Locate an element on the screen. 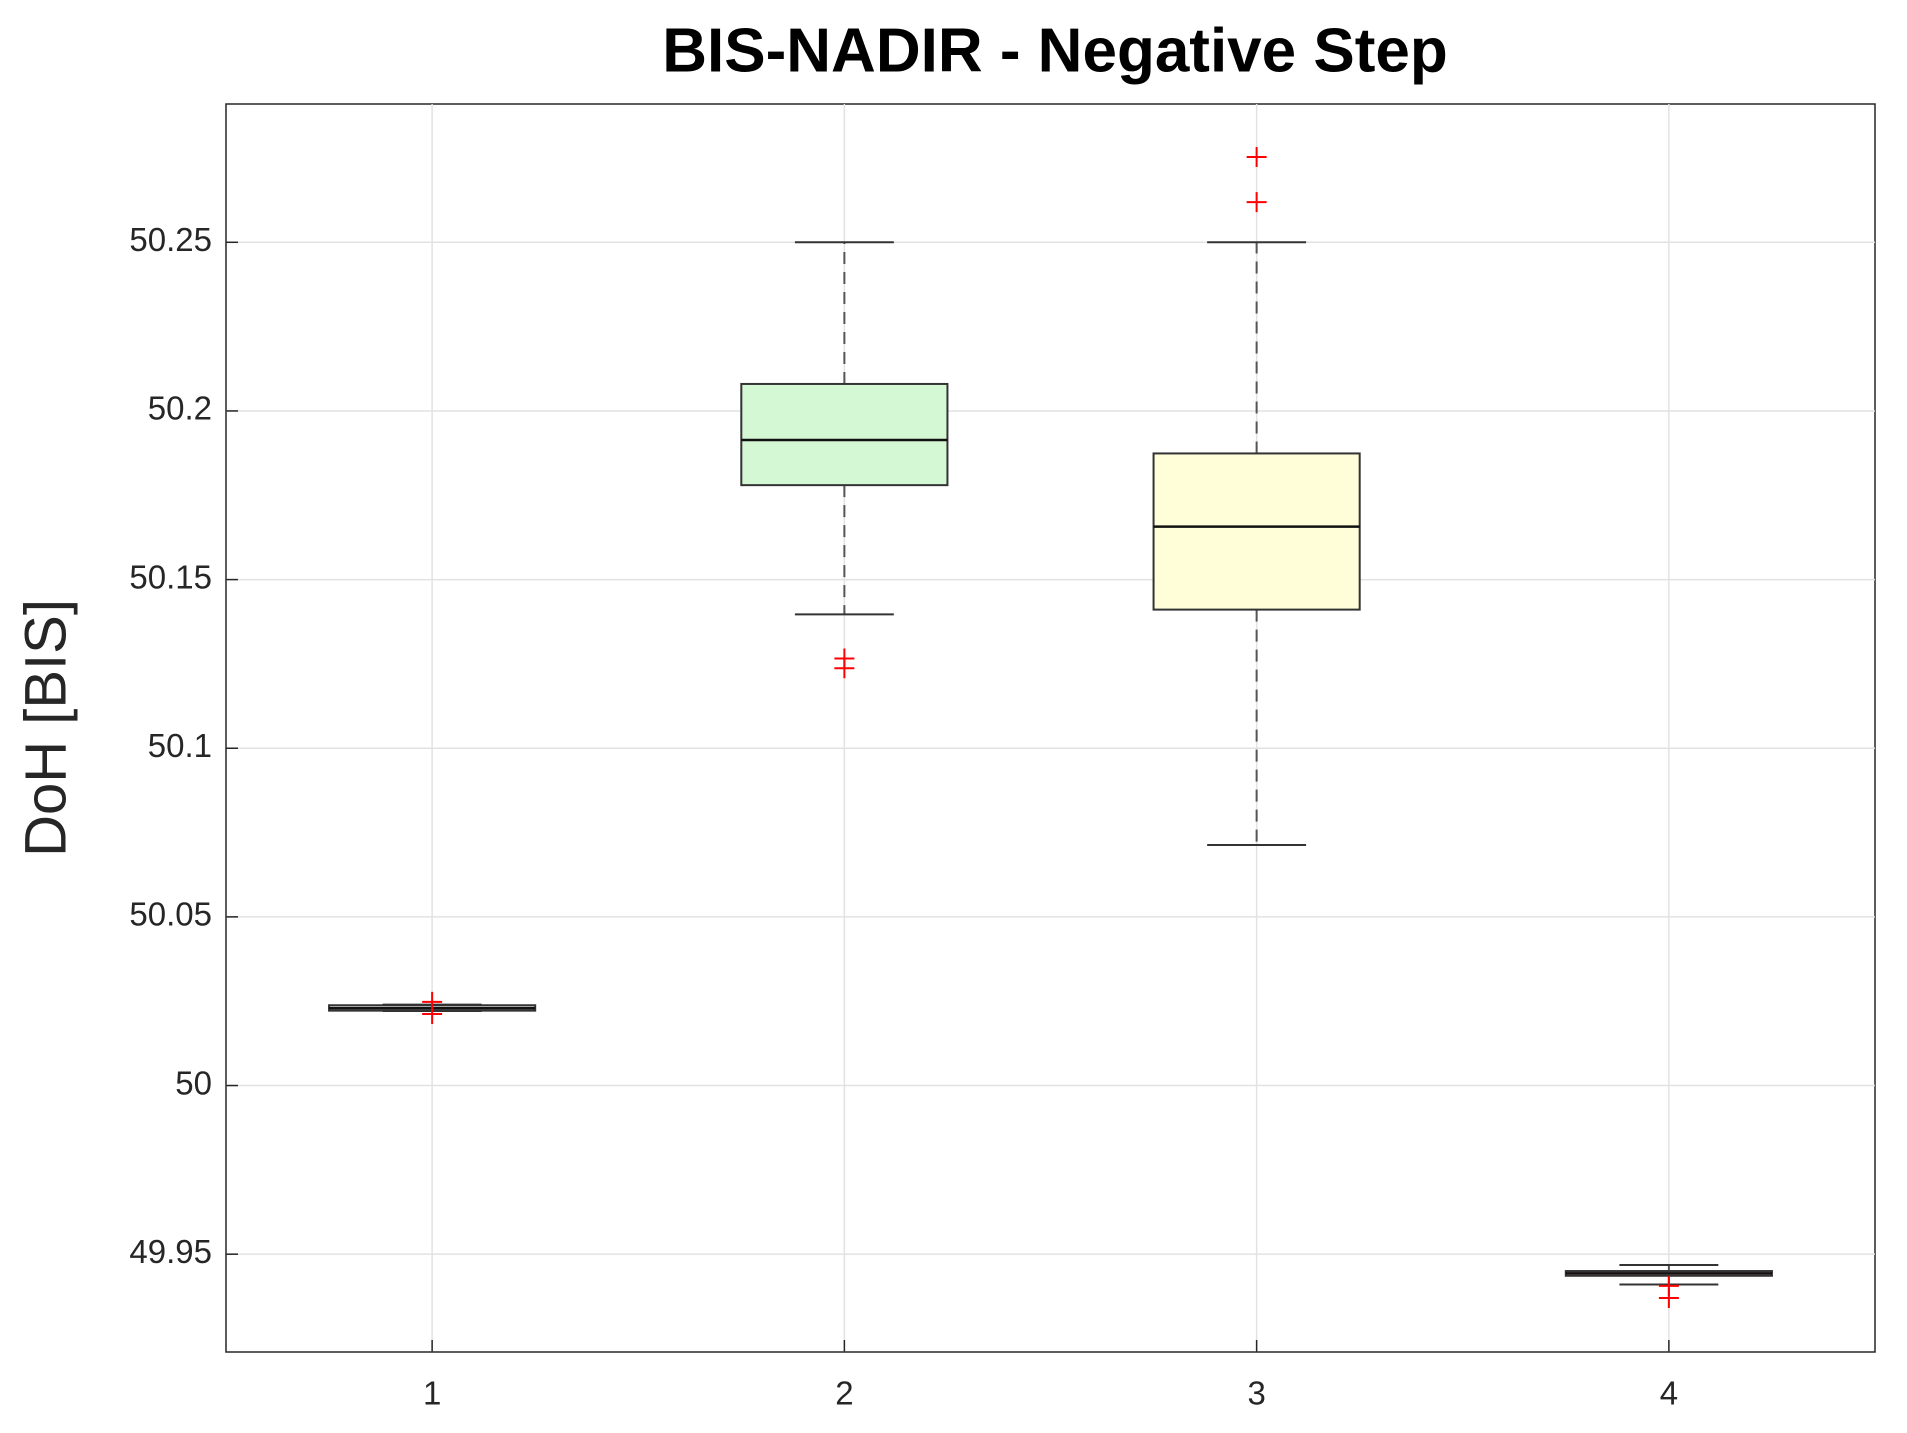 The height and width of the screenshot is (1433, 1907). y-tick-label: 50.15 is located at coordinates (170, 576).